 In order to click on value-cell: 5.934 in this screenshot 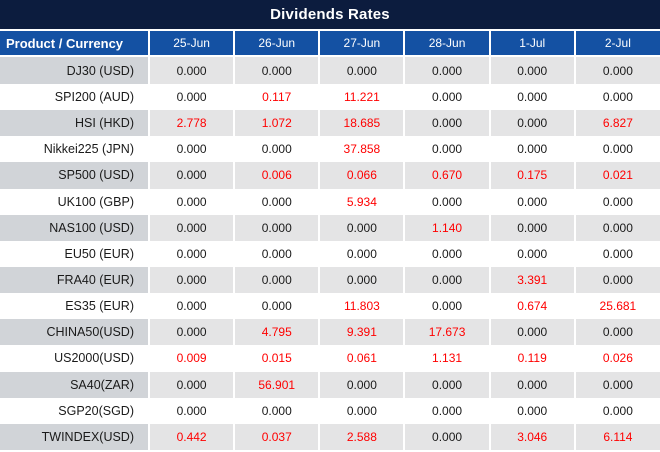, I will do `click(361, 201)`.